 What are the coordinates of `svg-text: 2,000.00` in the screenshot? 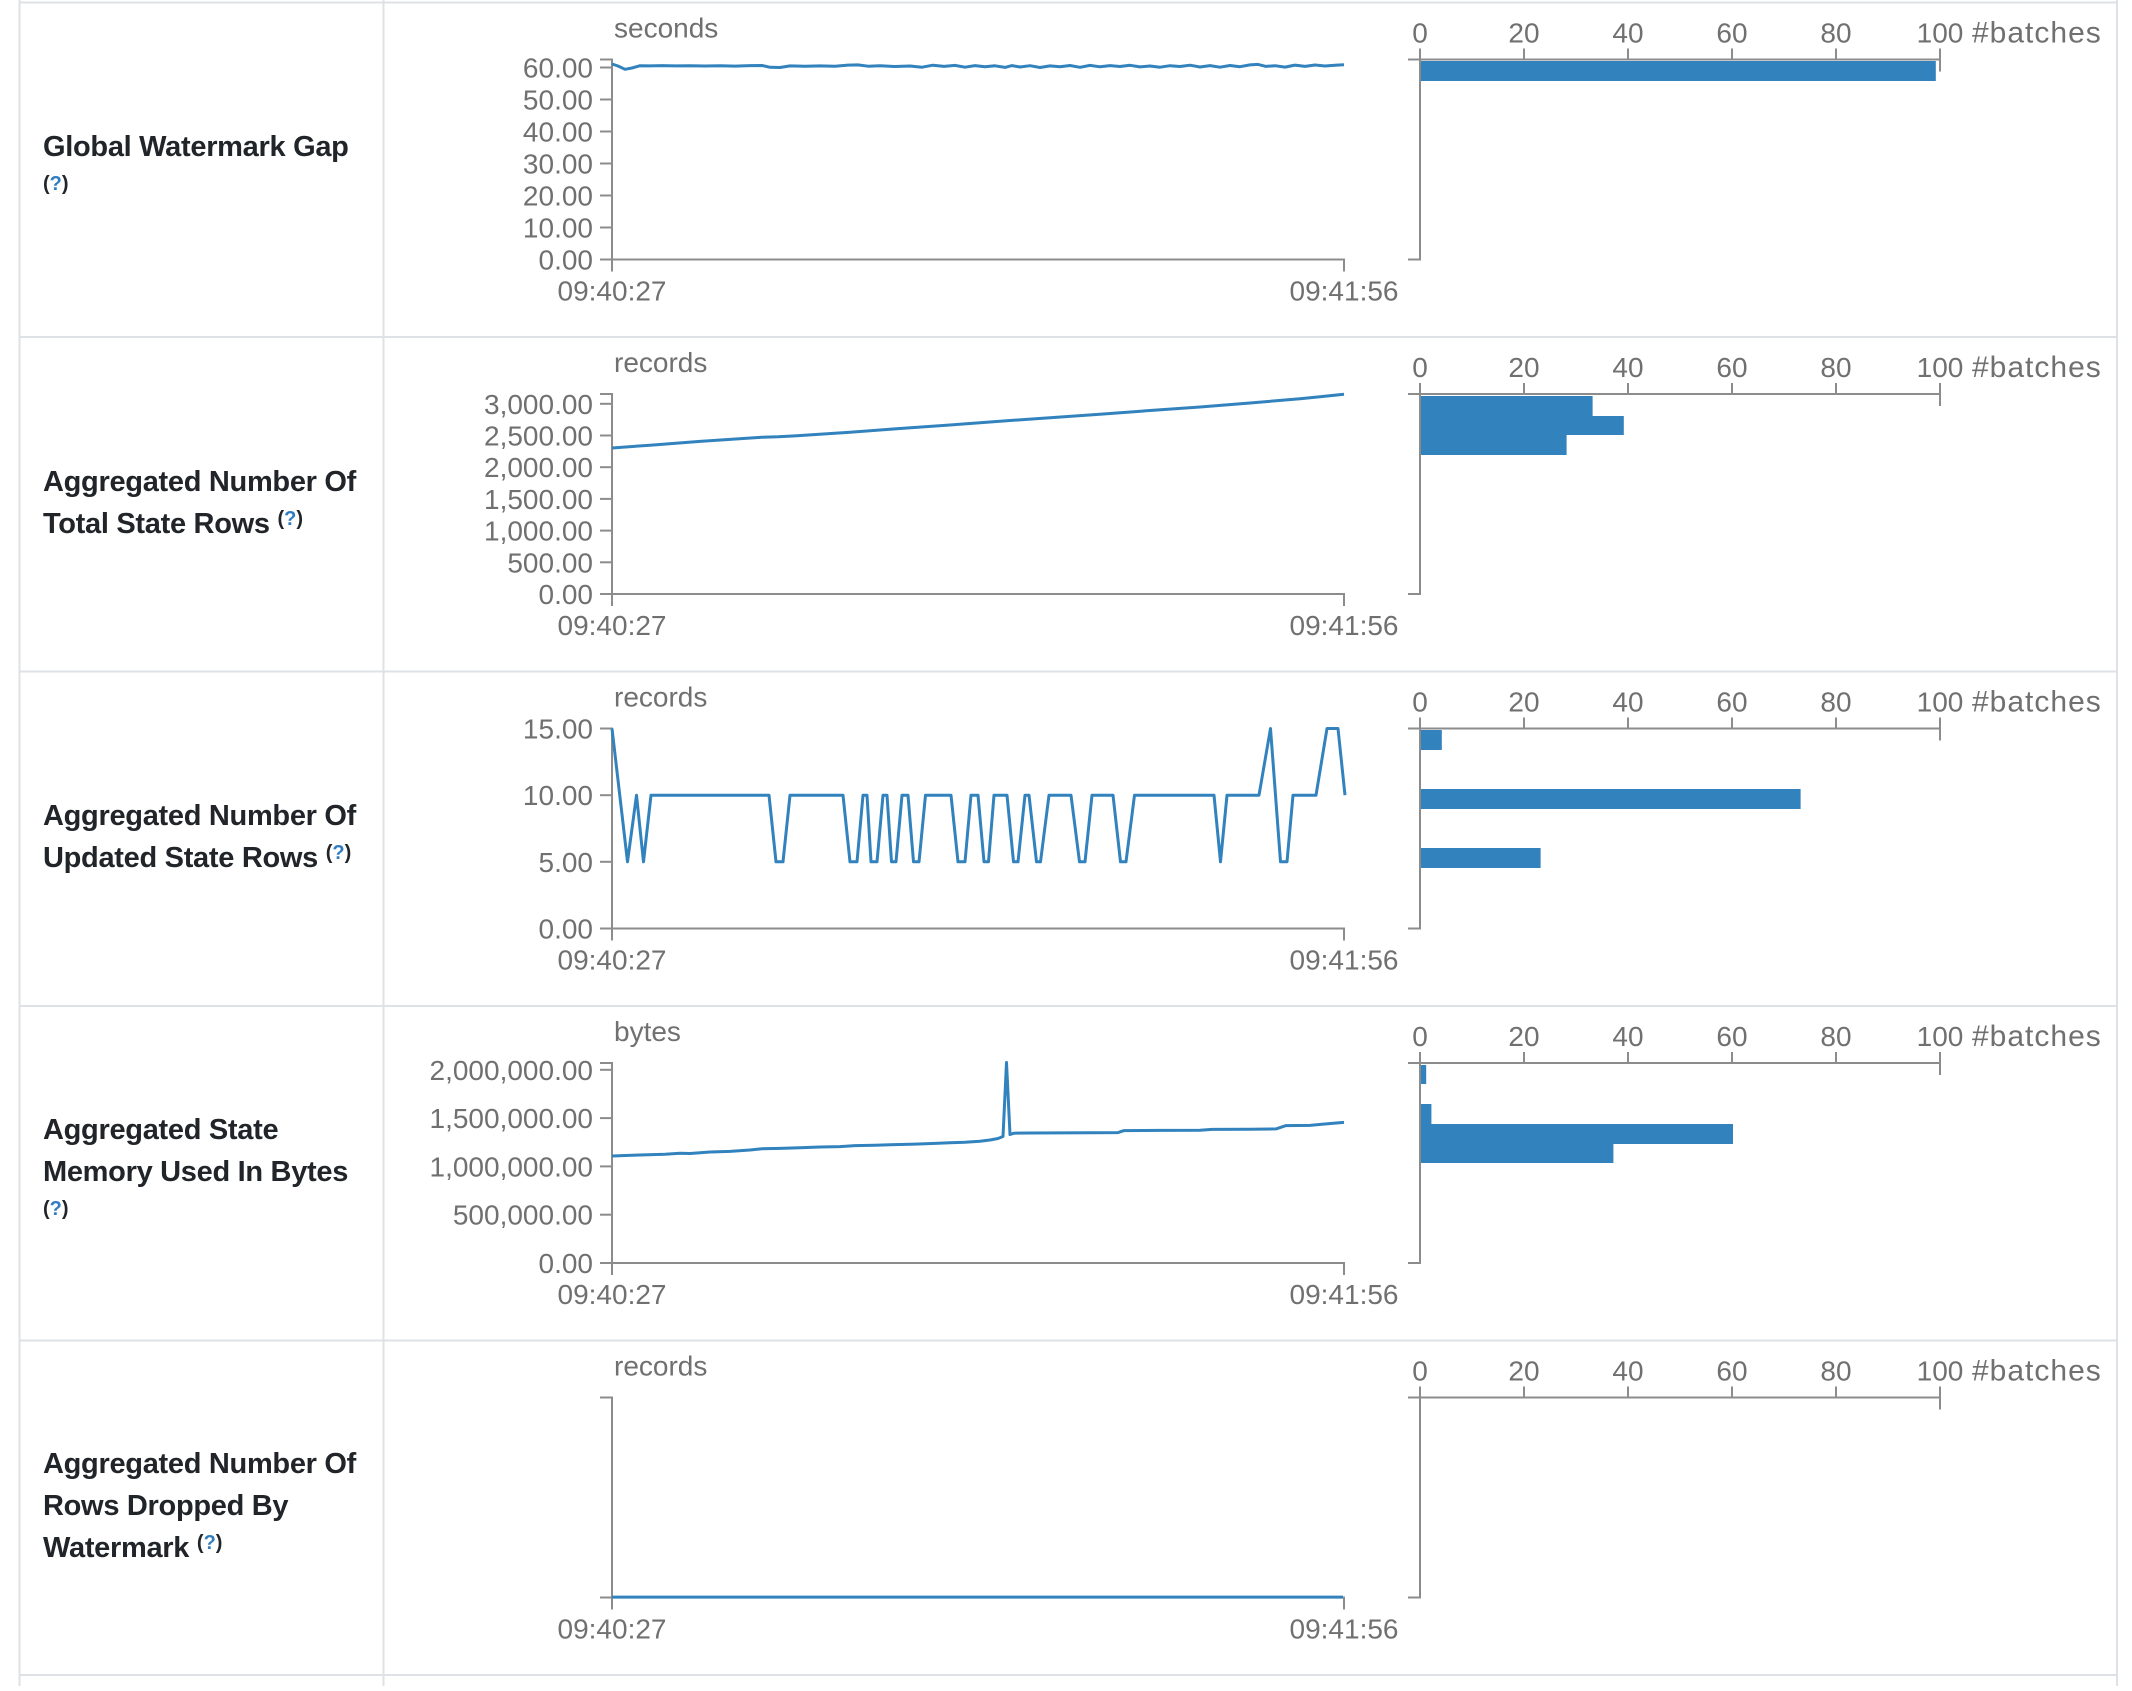 It's located at (538, 467).